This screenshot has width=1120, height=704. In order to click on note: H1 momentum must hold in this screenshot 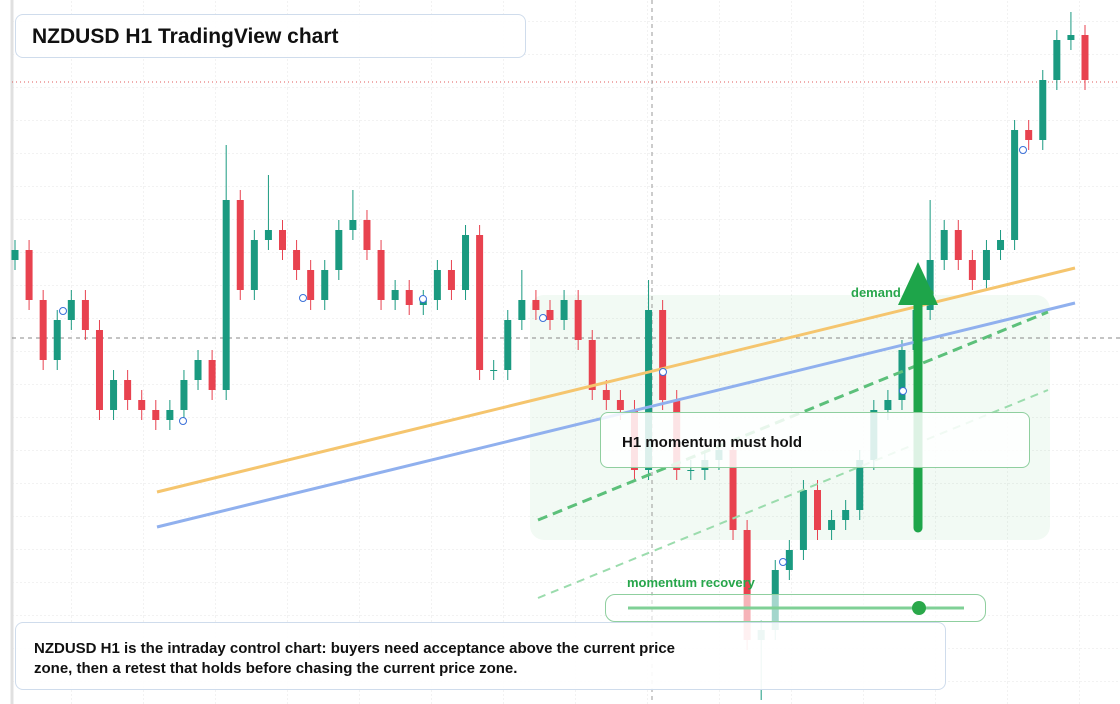, I will do `click(712, 442)`.